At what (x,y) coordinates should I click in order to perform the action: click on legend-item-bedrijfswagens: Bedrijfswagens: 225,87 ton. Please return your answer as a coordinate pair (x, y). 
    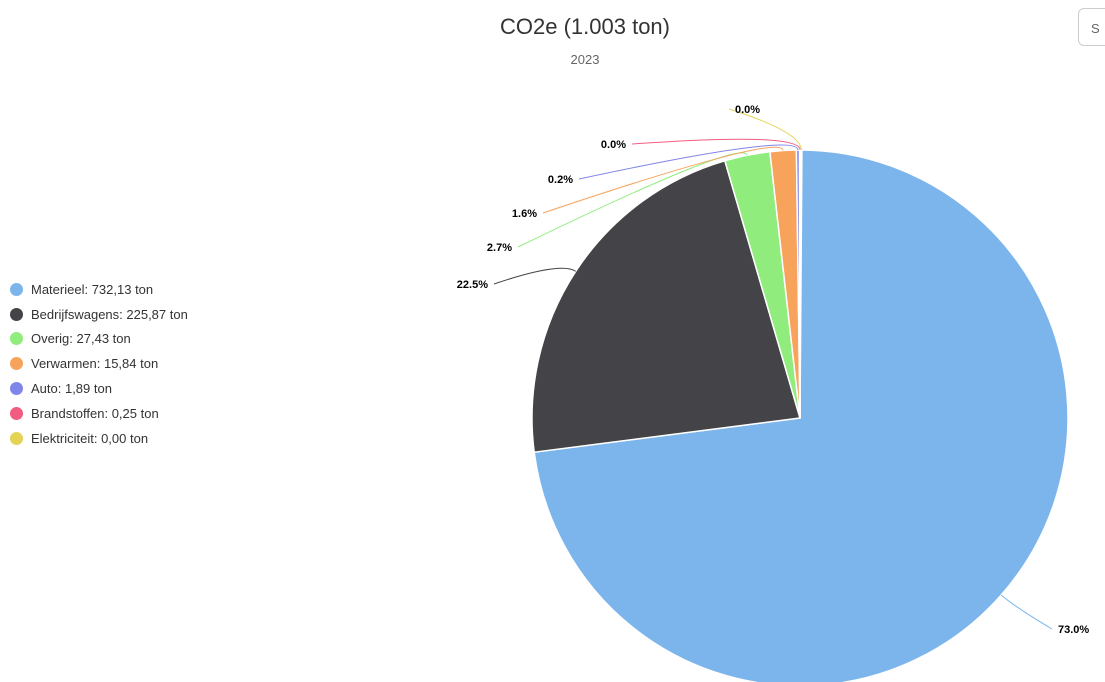
    Looking at the image, I should click on (145, 314).